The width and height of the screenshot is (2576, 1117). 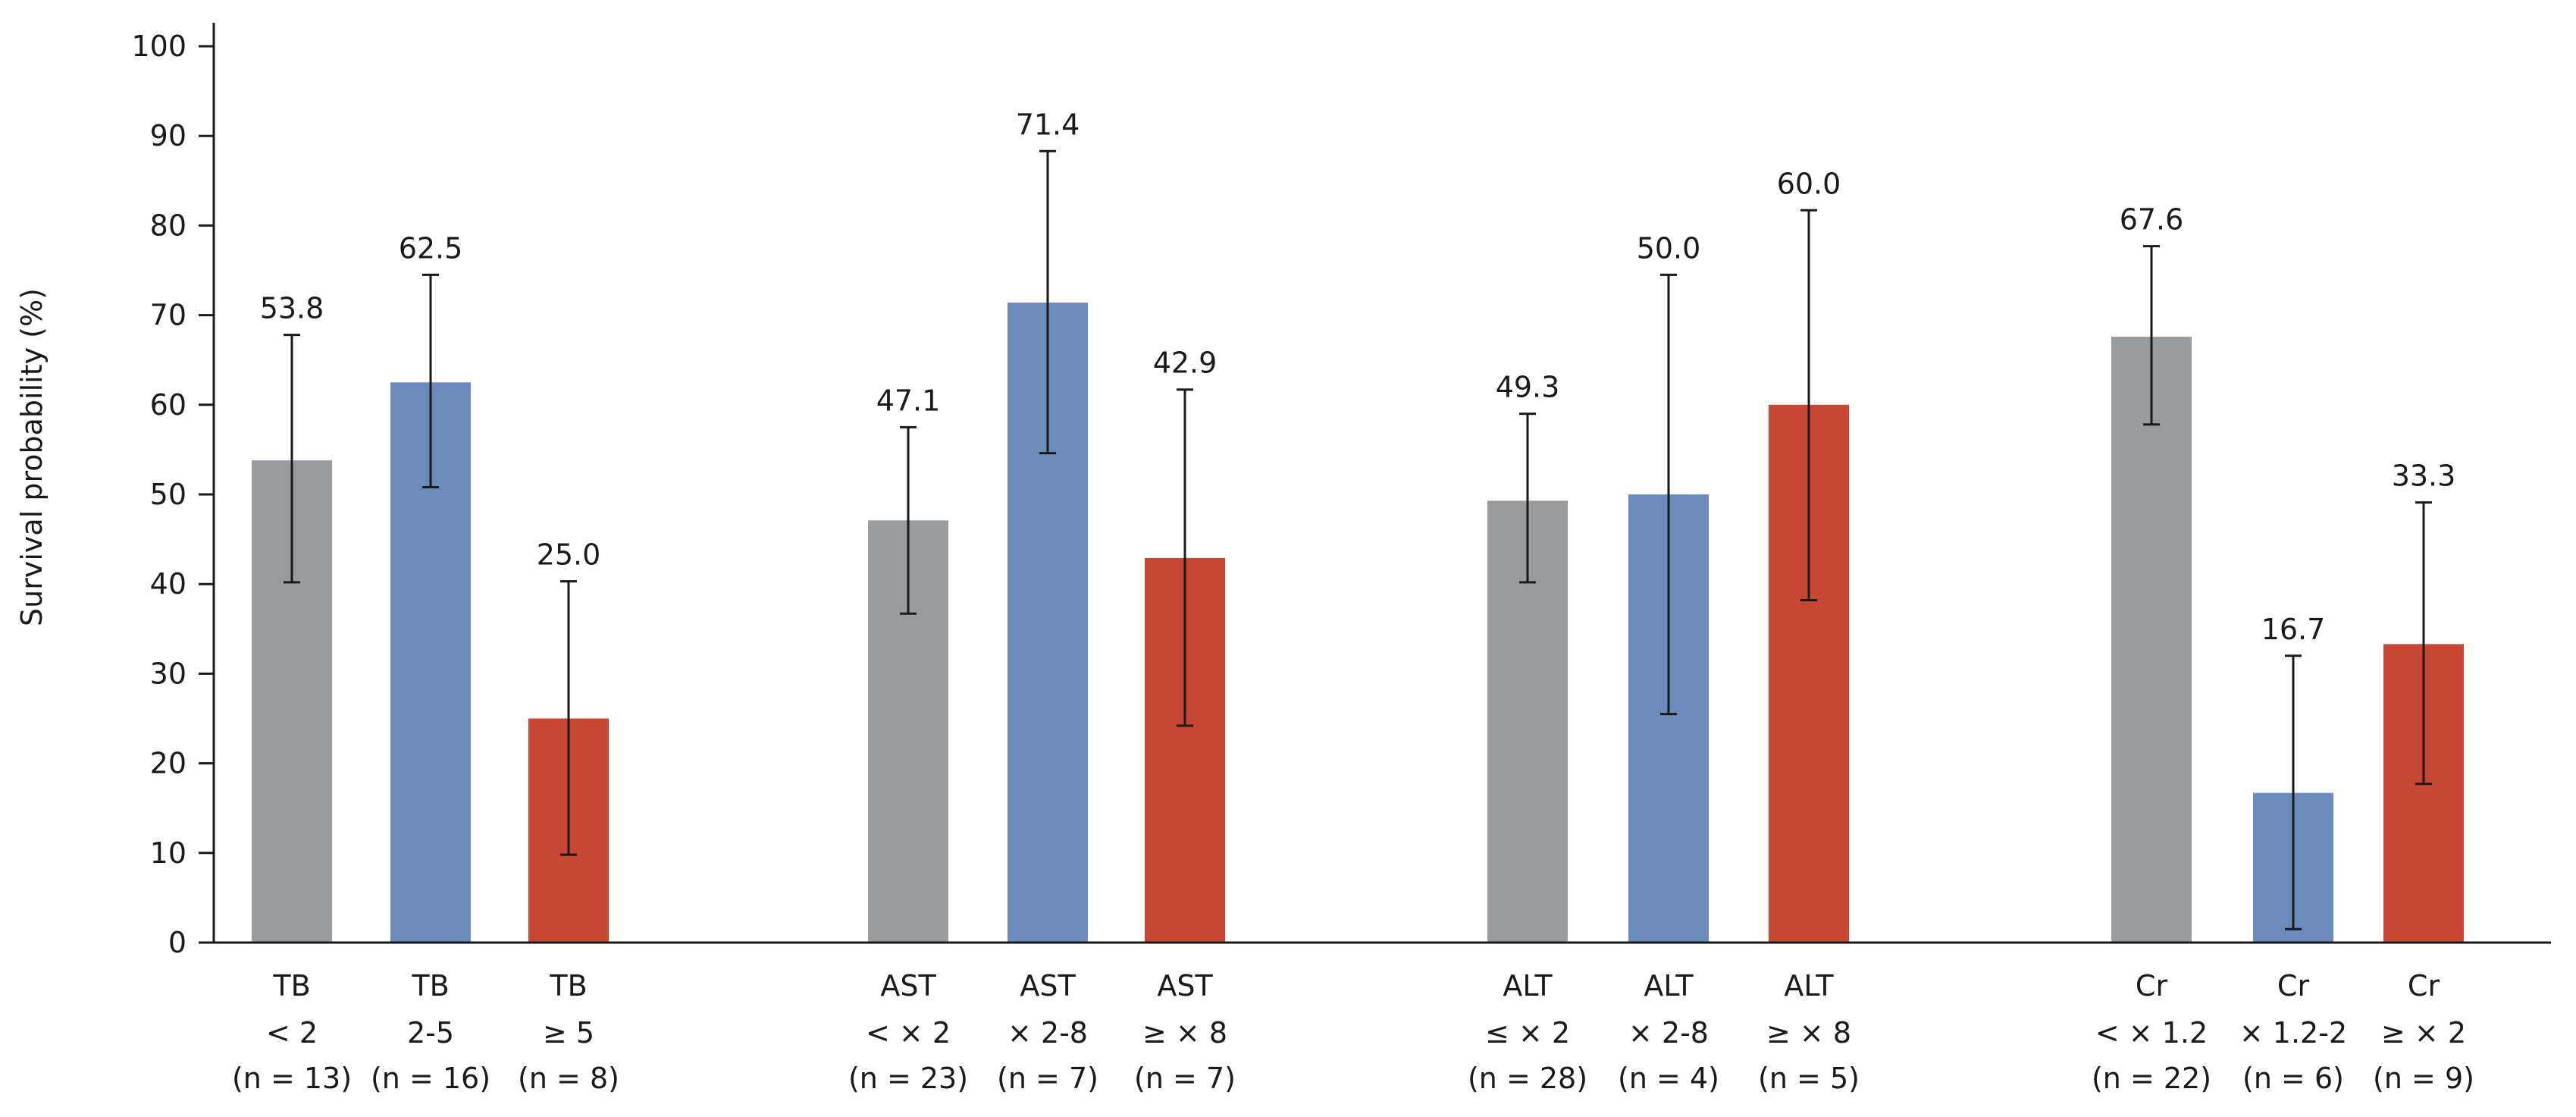 What do you see at coordinates (430, 1078) in the screenshot?
I see `category-label-line: (n = 16)` at bounding box center [430, 1078].